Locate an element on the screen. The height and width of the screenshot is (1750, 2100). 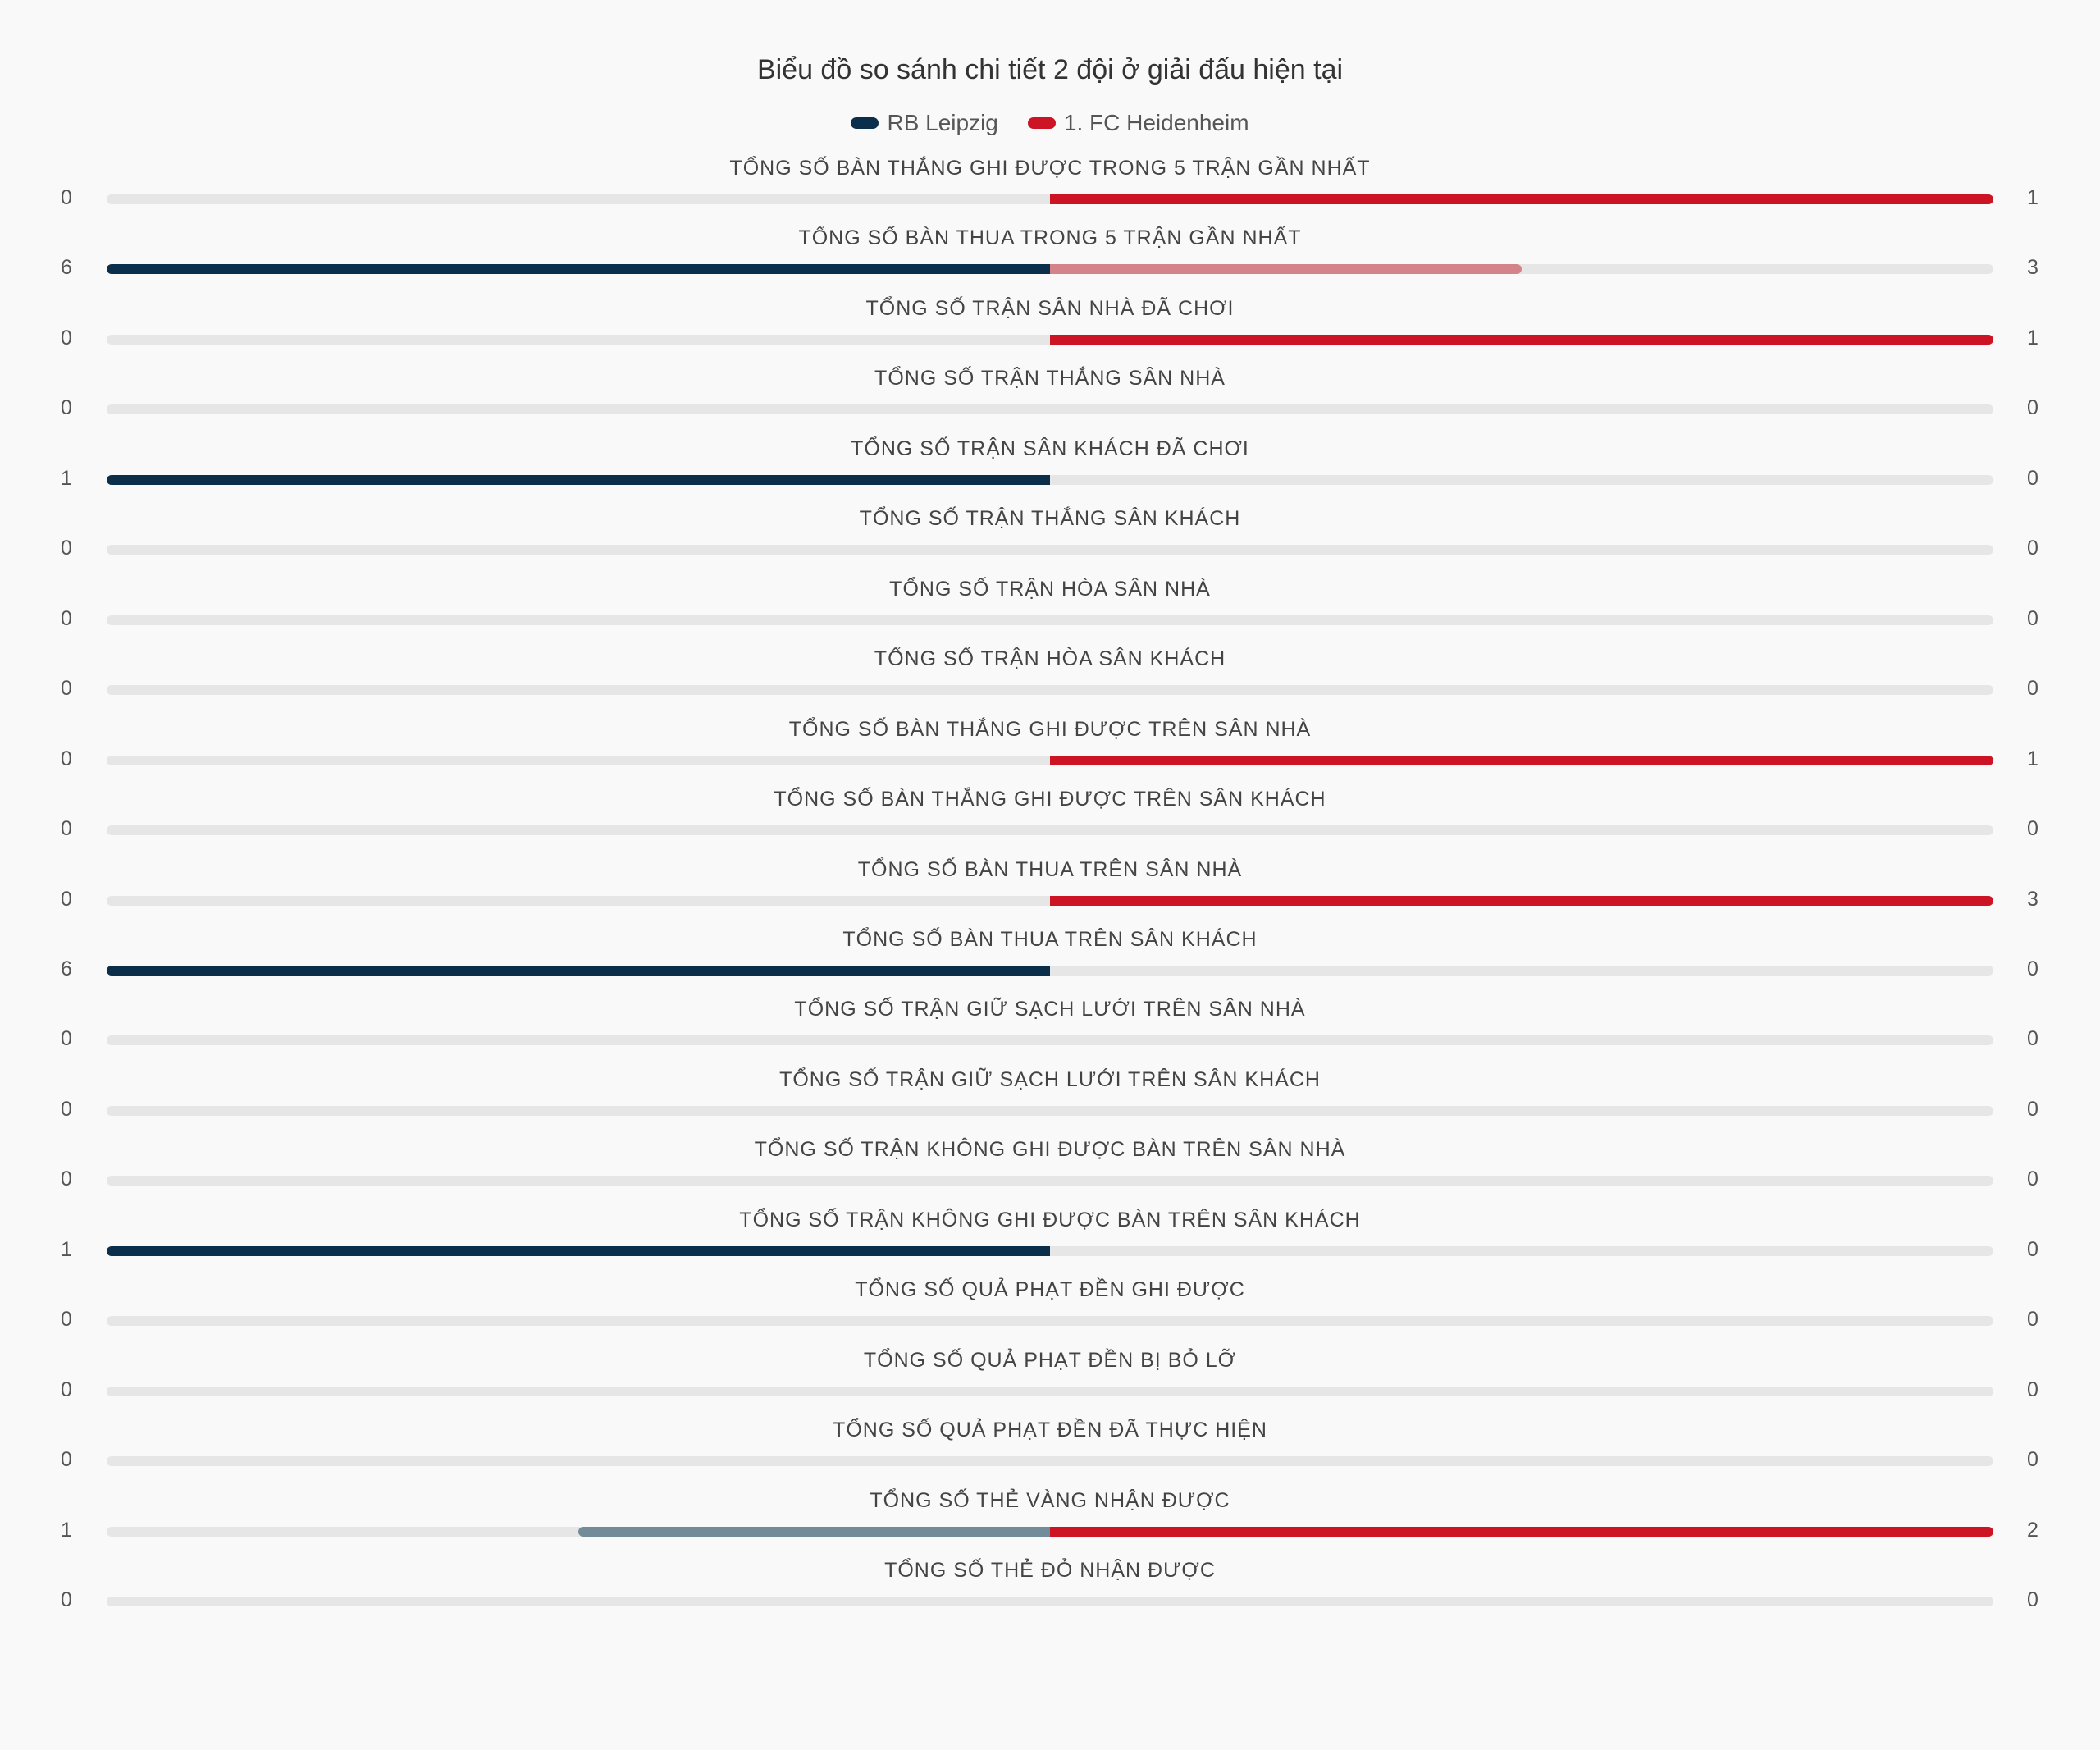
legend-label-heidenheim: 1. FC Heidenheim is located at coordinates (1156, 122).